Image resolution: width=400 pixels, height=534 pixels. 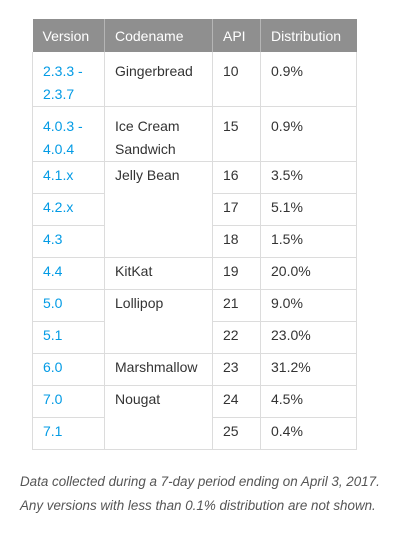 What do you see at coordinates (63, 137) in the screenshot?
I see `version-link: 4.0.3 - 4.0.4` at bounding box center [63, 137].